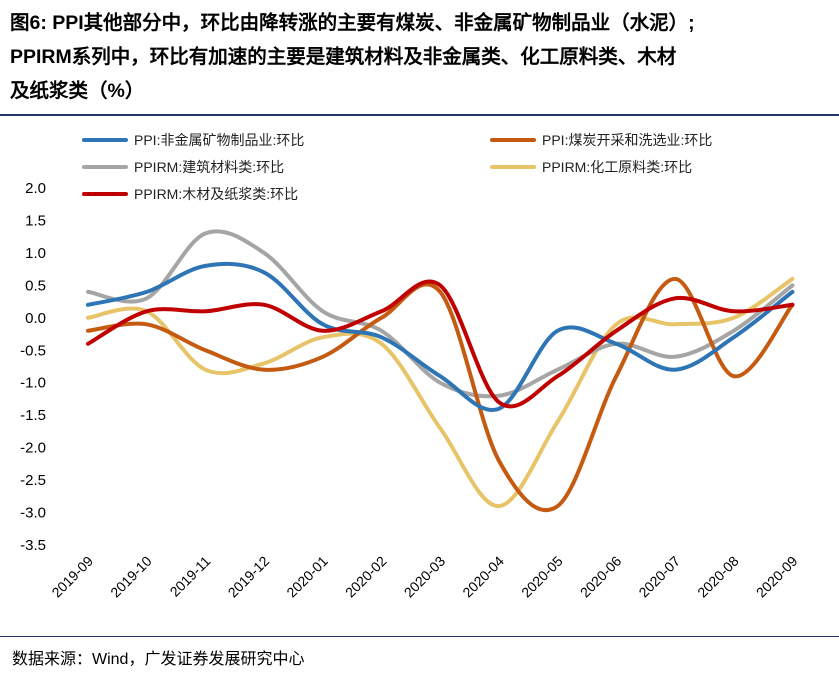  I want to click on x-tick-label: 2019-11, so click(190, 576).